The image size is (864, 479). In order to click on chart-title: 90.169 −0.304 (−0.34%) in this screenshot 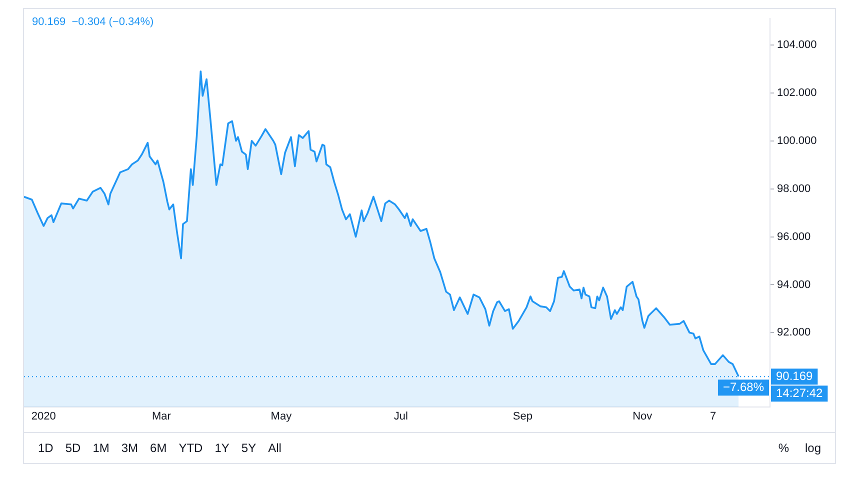, I will do `click(93, 22)`.